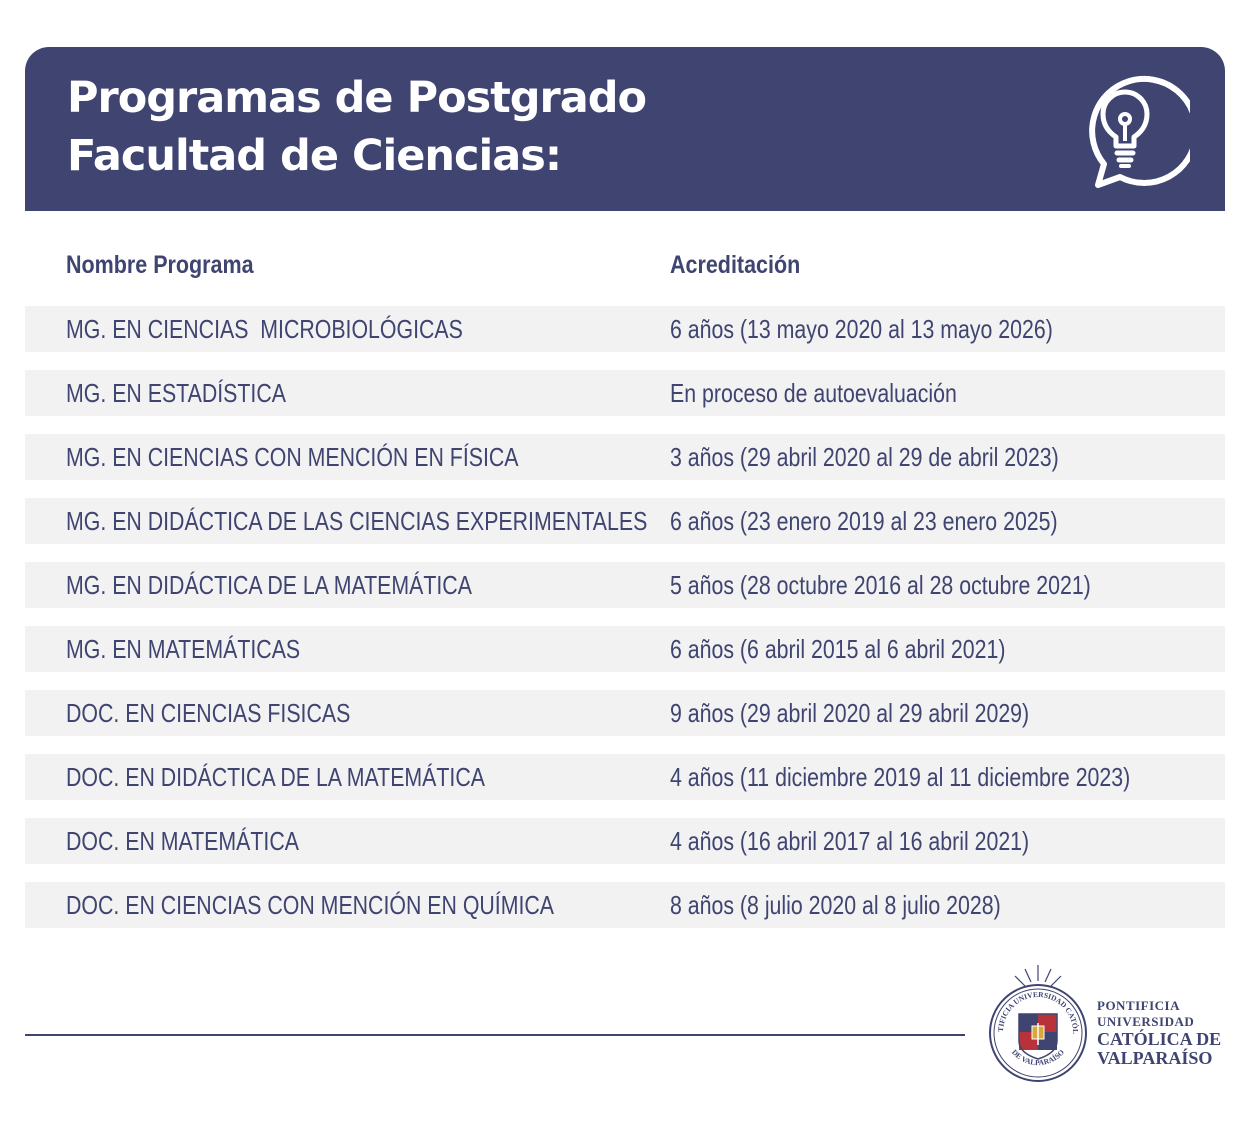  What do you see at coordinates (1139, 1005) in the screenshot?
I see `university-line-1: PONTIFICIA` at bounding box center [1139, 1005].